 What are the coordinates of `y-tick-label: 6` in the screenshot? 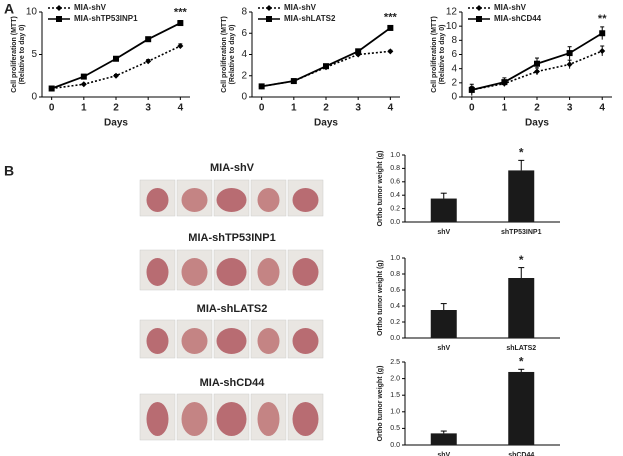 It's located at (244, 33).